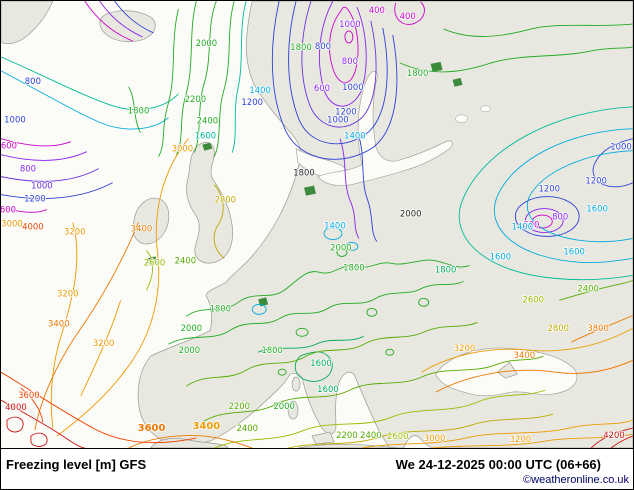 This screenshot has width=634, height=490. What do you see at coordinates (323, 438) in the screenshot?
I see `coastline-sicily` at bounding box center [323, 438].